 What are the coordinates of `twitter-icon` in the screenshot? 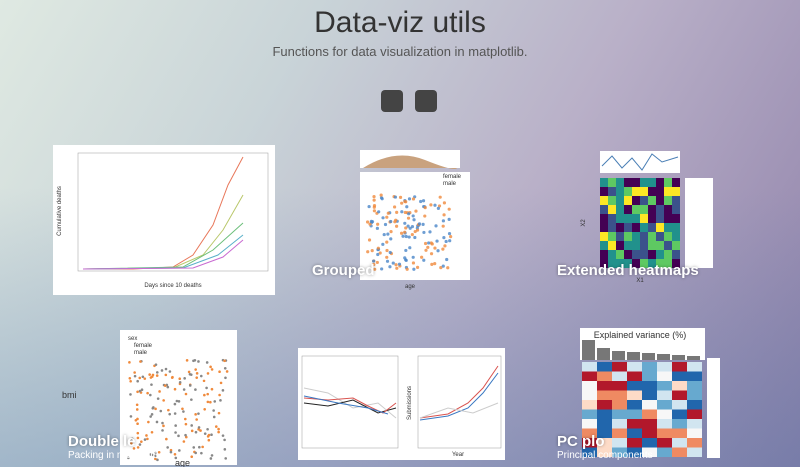 It's located at (426, 101).